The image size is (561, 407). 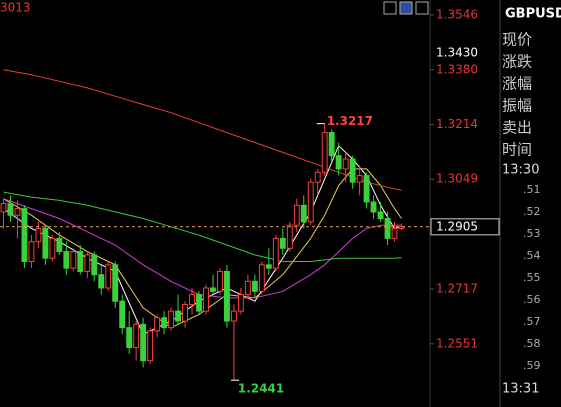 What do you see at coordinates (532, 343) in the screenshot?
I see `tick-row: .58` at bounding box center [532, 343].